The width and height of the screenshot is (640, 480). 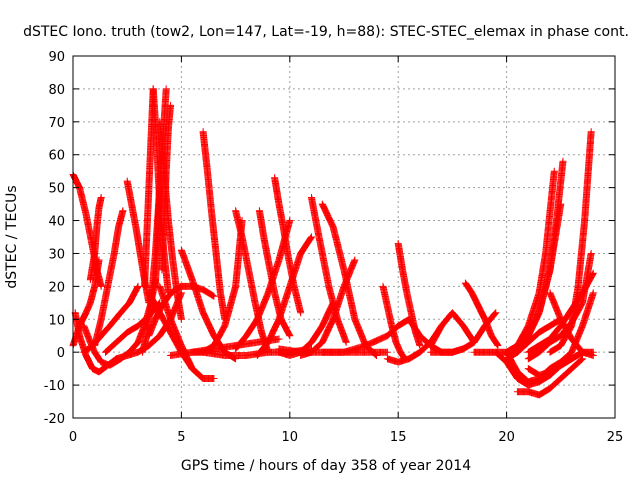 What do you see at coordinates (73, 437) in the screenshot?
I see `x-tick-label: 0` at bounding box center [73, 437].